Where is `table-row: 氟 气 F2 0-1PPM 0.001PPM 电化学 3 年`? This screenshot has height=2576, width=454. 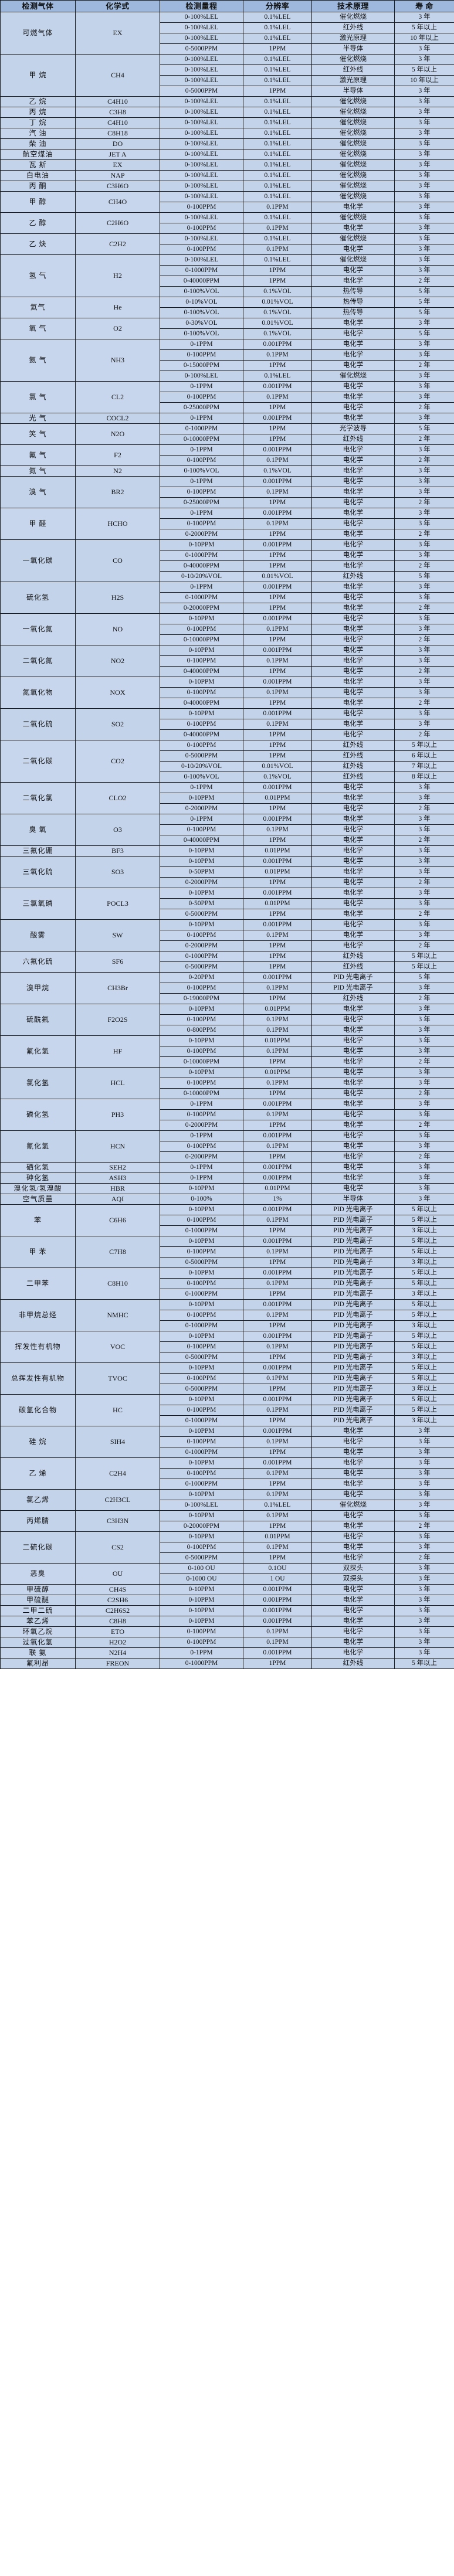 table-row: 氟 气 F2 0-1PPM 0.001PPM 电化学 3 年 is located at coordinates (227, 455).